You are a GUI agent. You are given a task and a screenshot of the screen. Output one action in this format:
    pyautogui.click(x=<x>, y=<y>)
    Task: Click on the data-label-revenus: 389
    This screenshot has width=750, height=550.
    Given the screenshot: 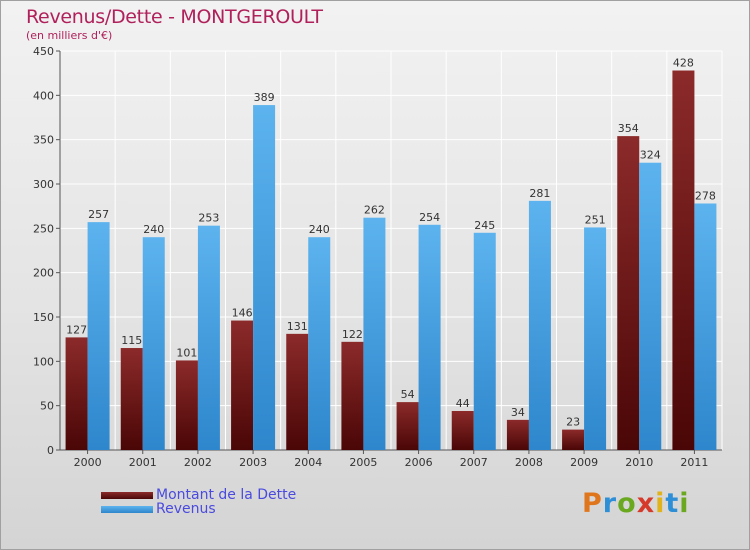 What is the action you would take?
    pyautogui.click(x=264, y=97)
    